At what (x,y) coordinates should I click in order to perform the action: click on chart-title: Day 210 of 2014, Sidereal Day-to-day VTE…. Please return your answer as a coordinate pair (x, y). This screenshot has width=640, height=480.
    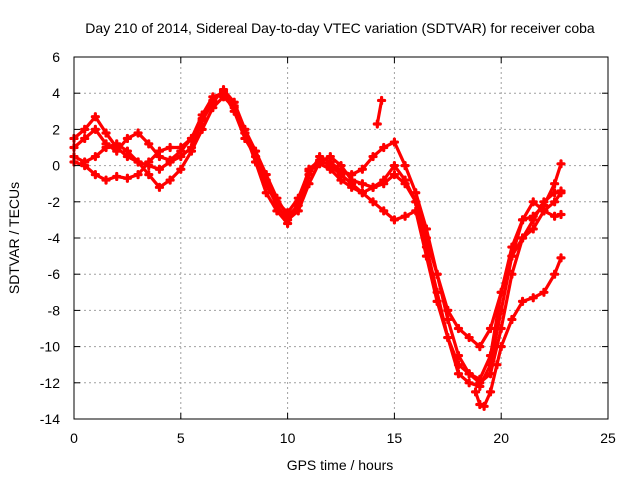
    Looking at the image, I should click on (340, 28).